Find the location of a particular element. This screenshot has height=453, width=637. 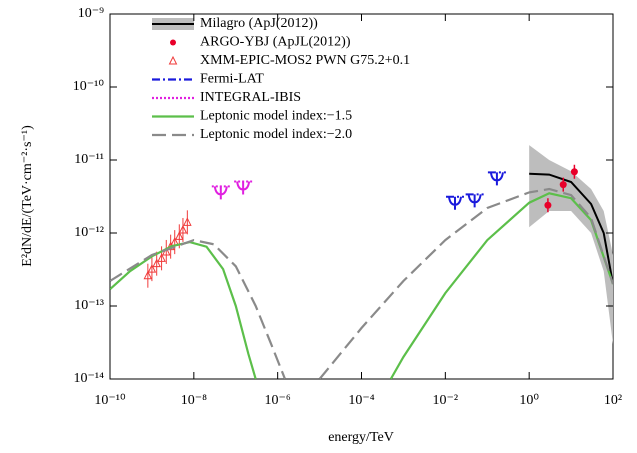

x-tick-label: 10⁻¹⁰ is located at coordinates (110, 400).